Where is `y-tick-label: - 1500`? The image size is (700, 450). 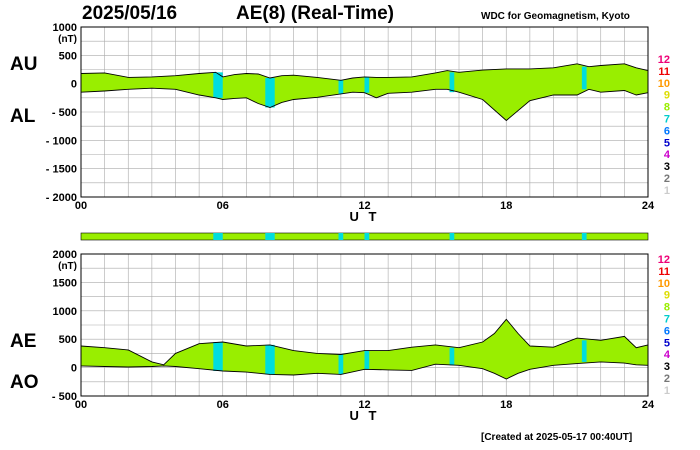
y-tick-label: - 1500 is located at coordinates (61, 170).